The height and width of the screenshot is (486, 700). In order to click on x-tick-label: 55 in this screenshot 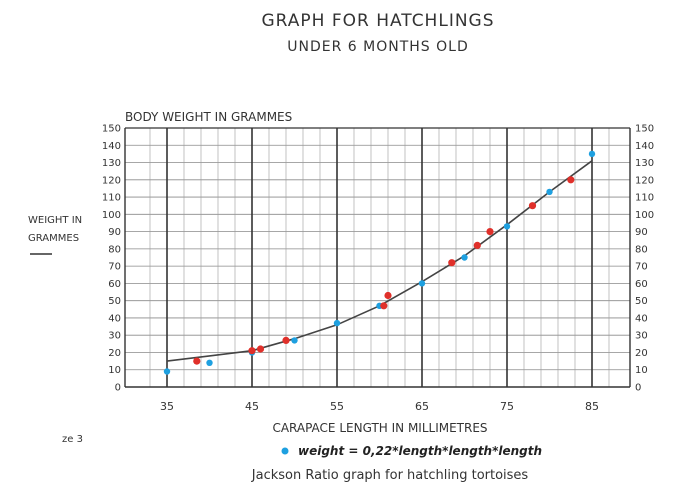, I will do `click(337, 406)`.